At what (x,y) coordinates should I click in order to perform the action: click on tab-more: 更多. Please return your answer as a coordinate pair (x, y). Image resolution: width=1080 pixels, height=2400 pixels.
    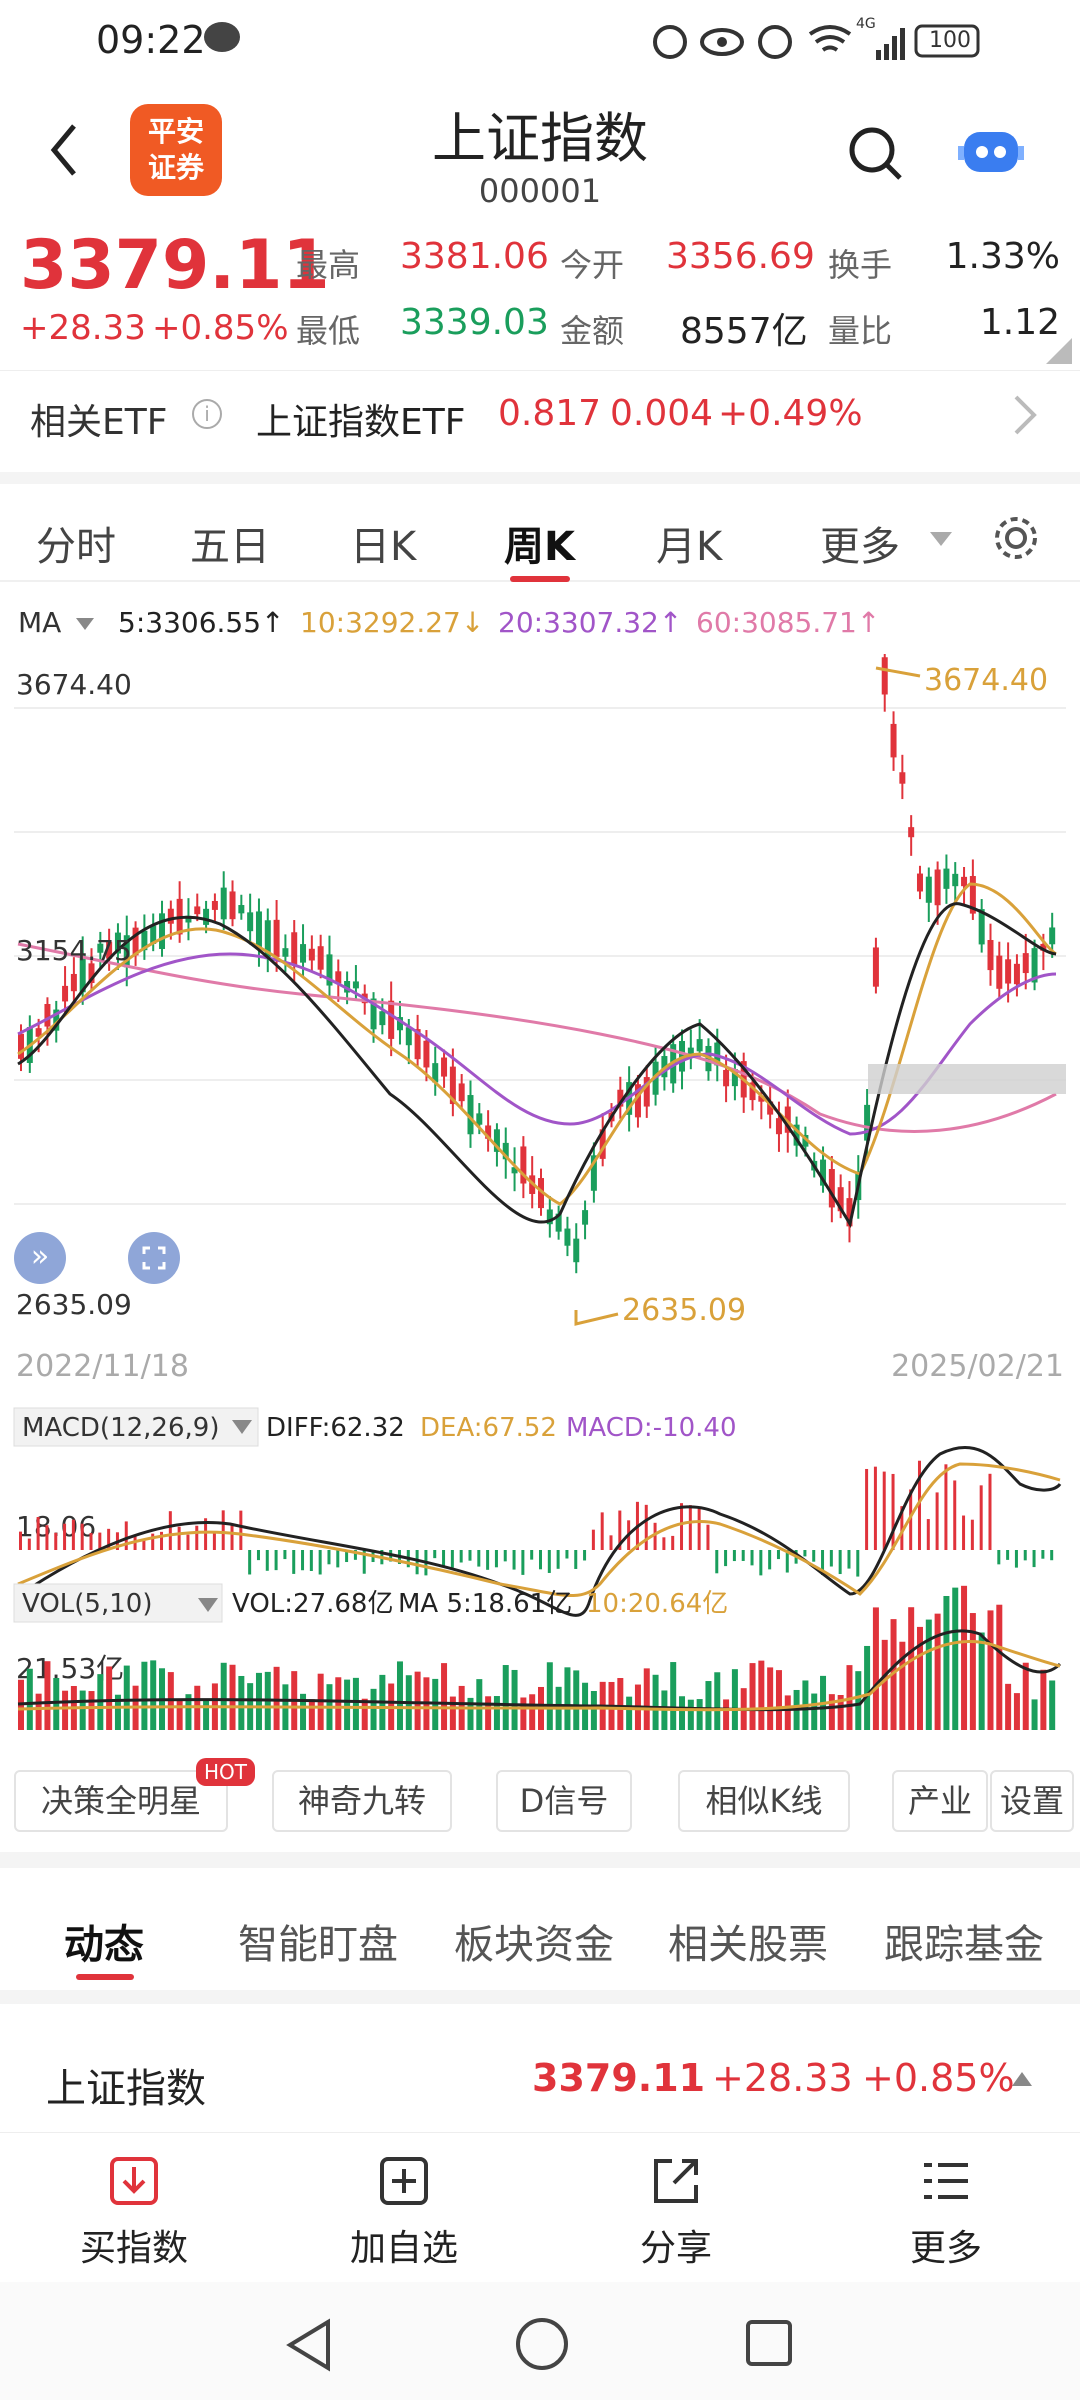
    Looking at the image, I should click on (860, 547).